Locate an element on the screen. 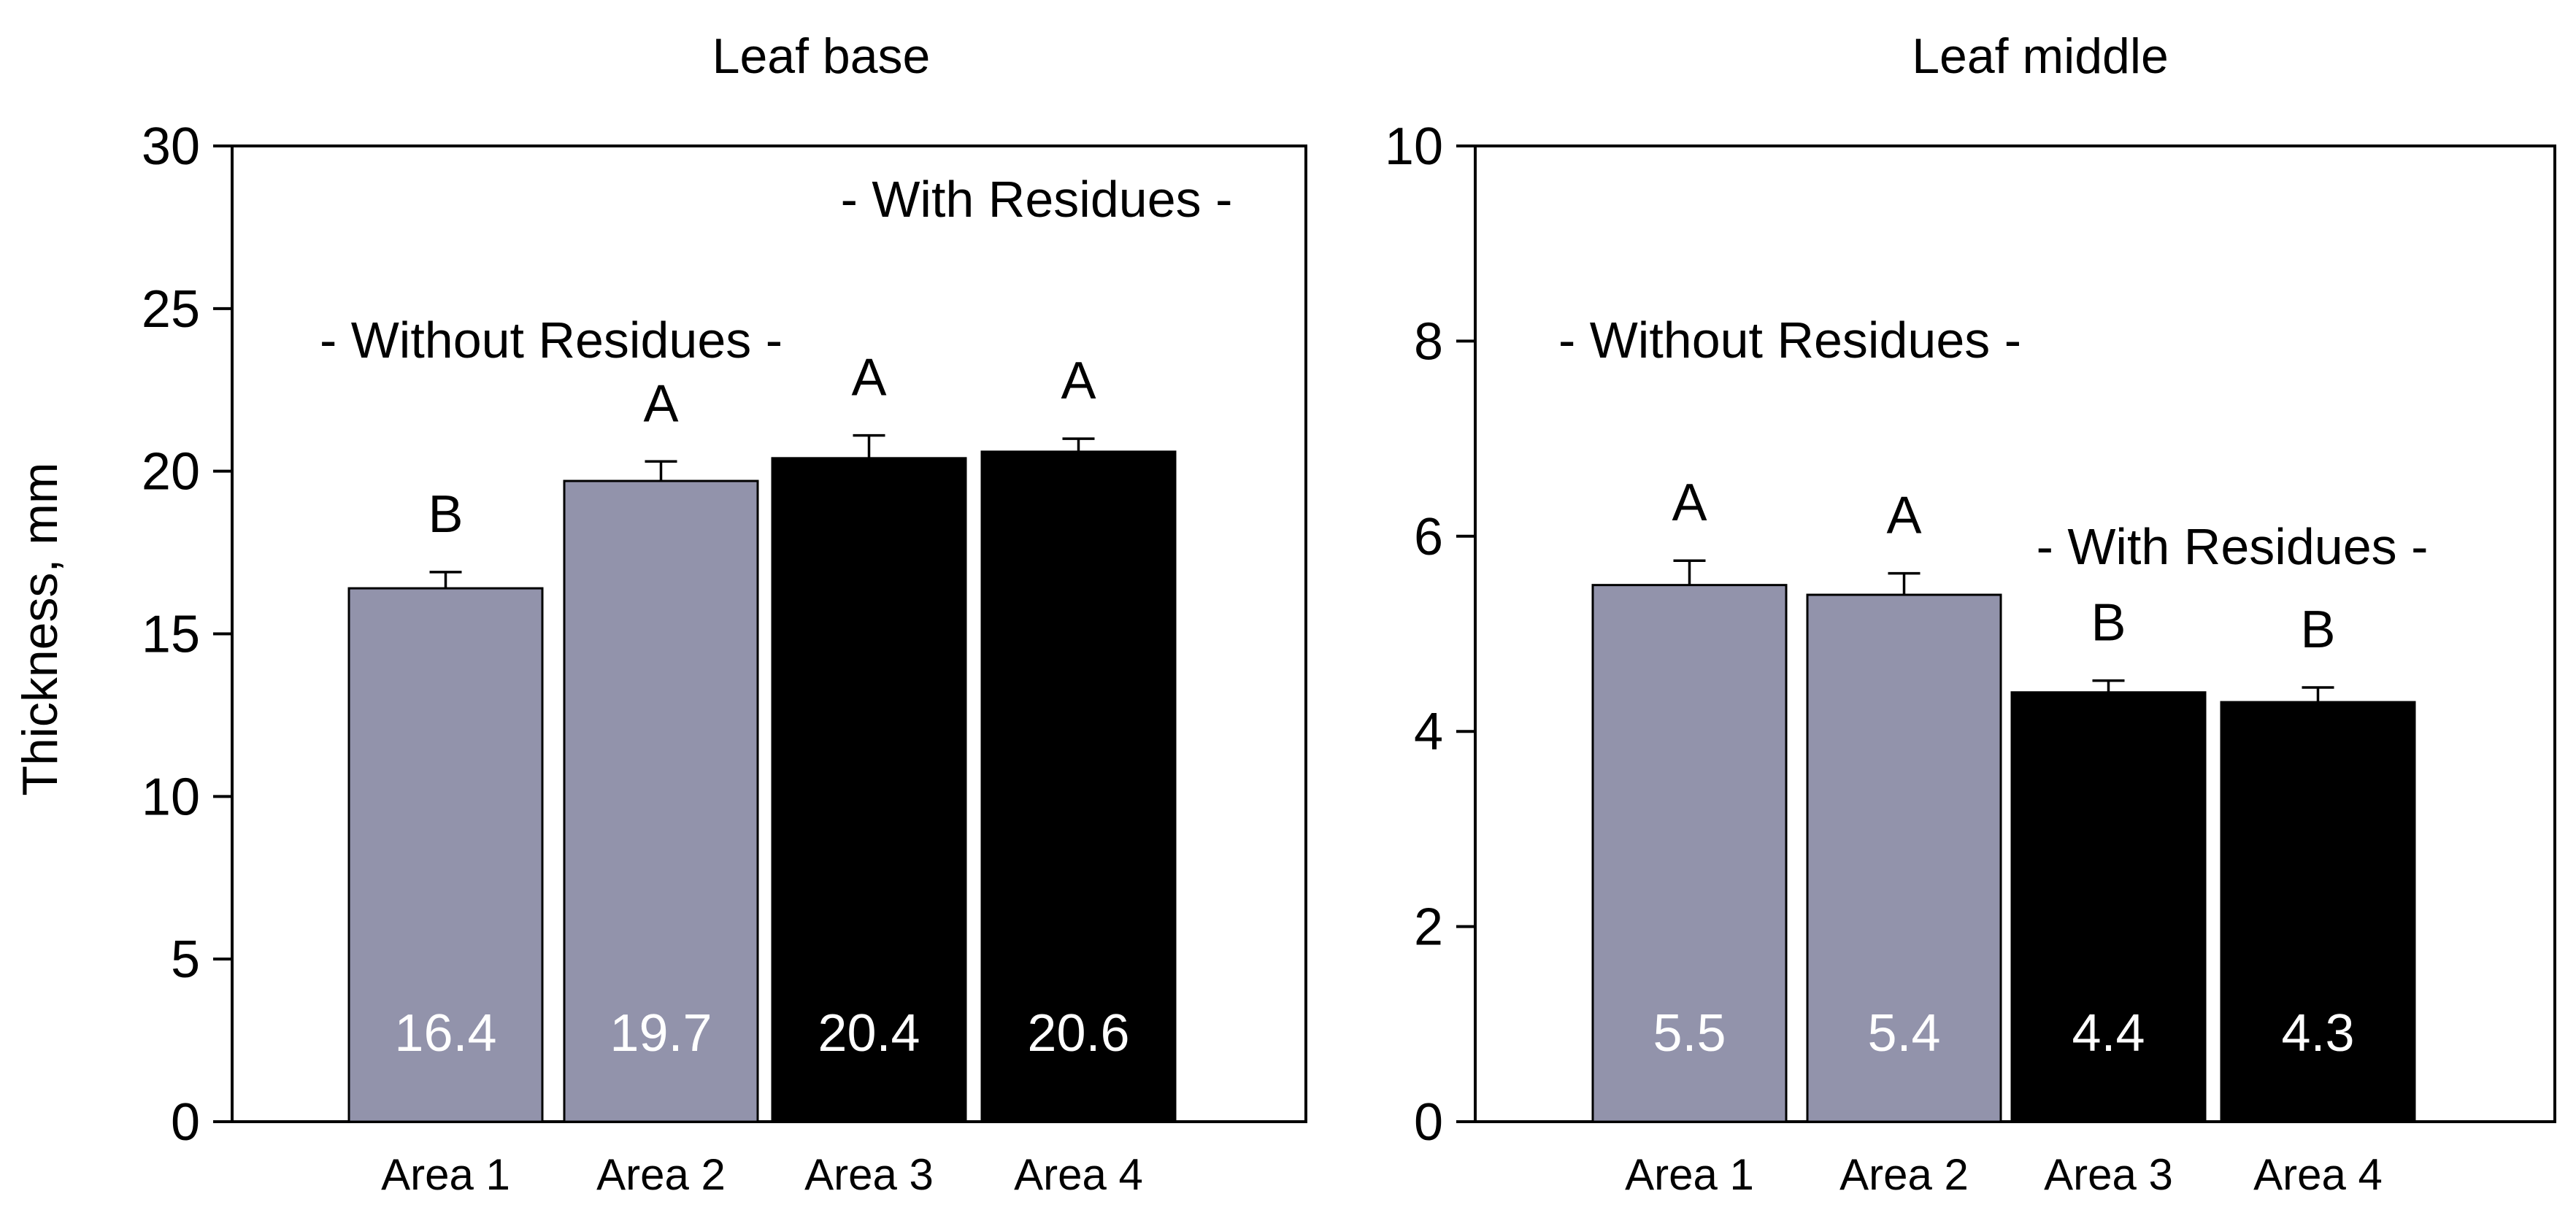 Image resolution: width=2576 pixels, height=1210 pixels. data-label: 16.4 is located at coordinates (445, 1033).